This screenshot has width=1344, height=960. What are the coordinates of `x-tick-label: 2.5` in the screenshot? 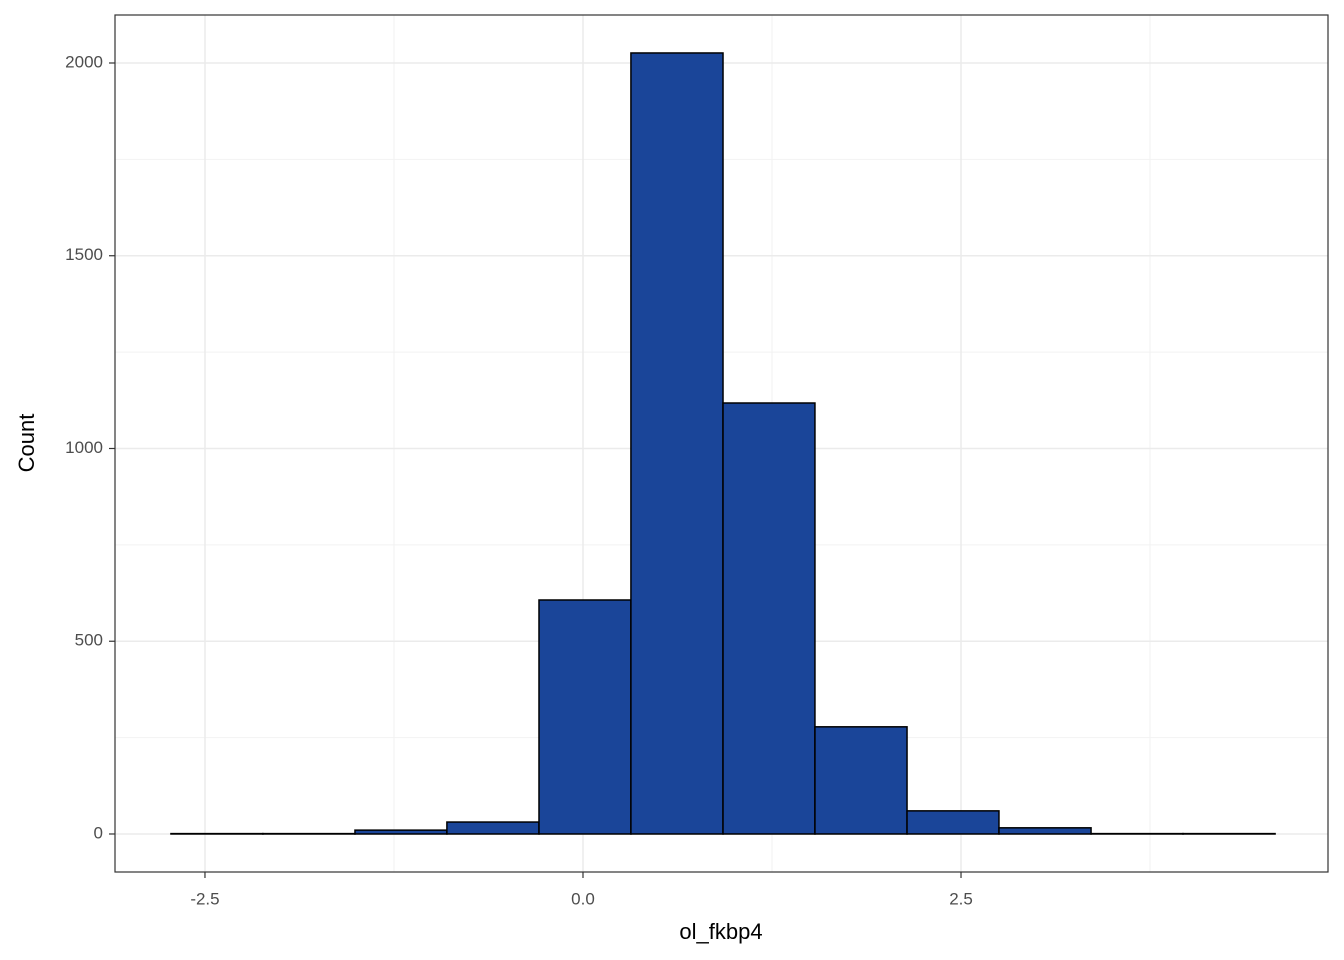 It's located at (961, 898).